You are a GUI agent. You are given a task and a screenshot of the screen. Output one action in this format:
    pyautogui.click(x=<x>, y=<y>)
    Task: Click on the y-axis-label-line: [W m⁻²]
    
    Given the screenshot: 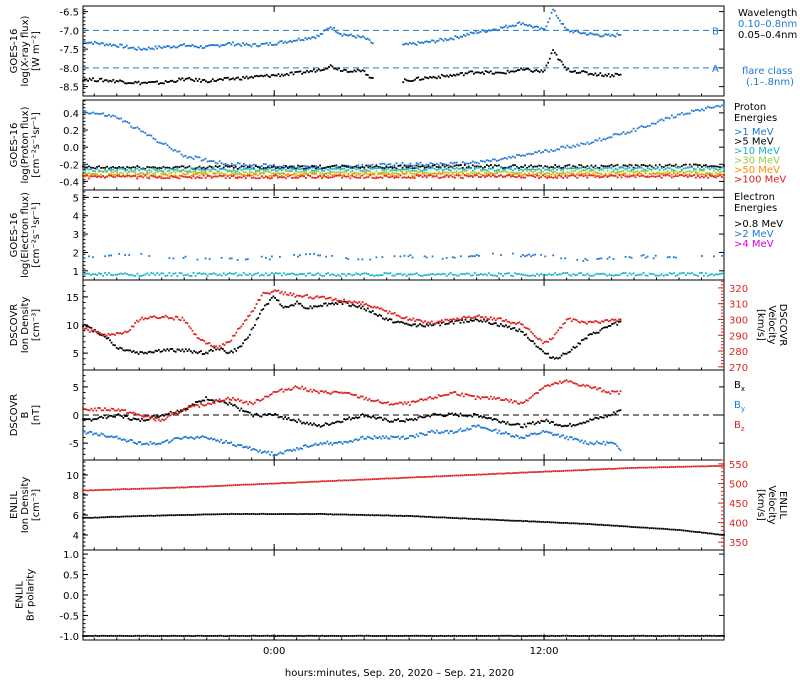 What is the action you would take?
    pyautogui.click(x=36, y=51)
    